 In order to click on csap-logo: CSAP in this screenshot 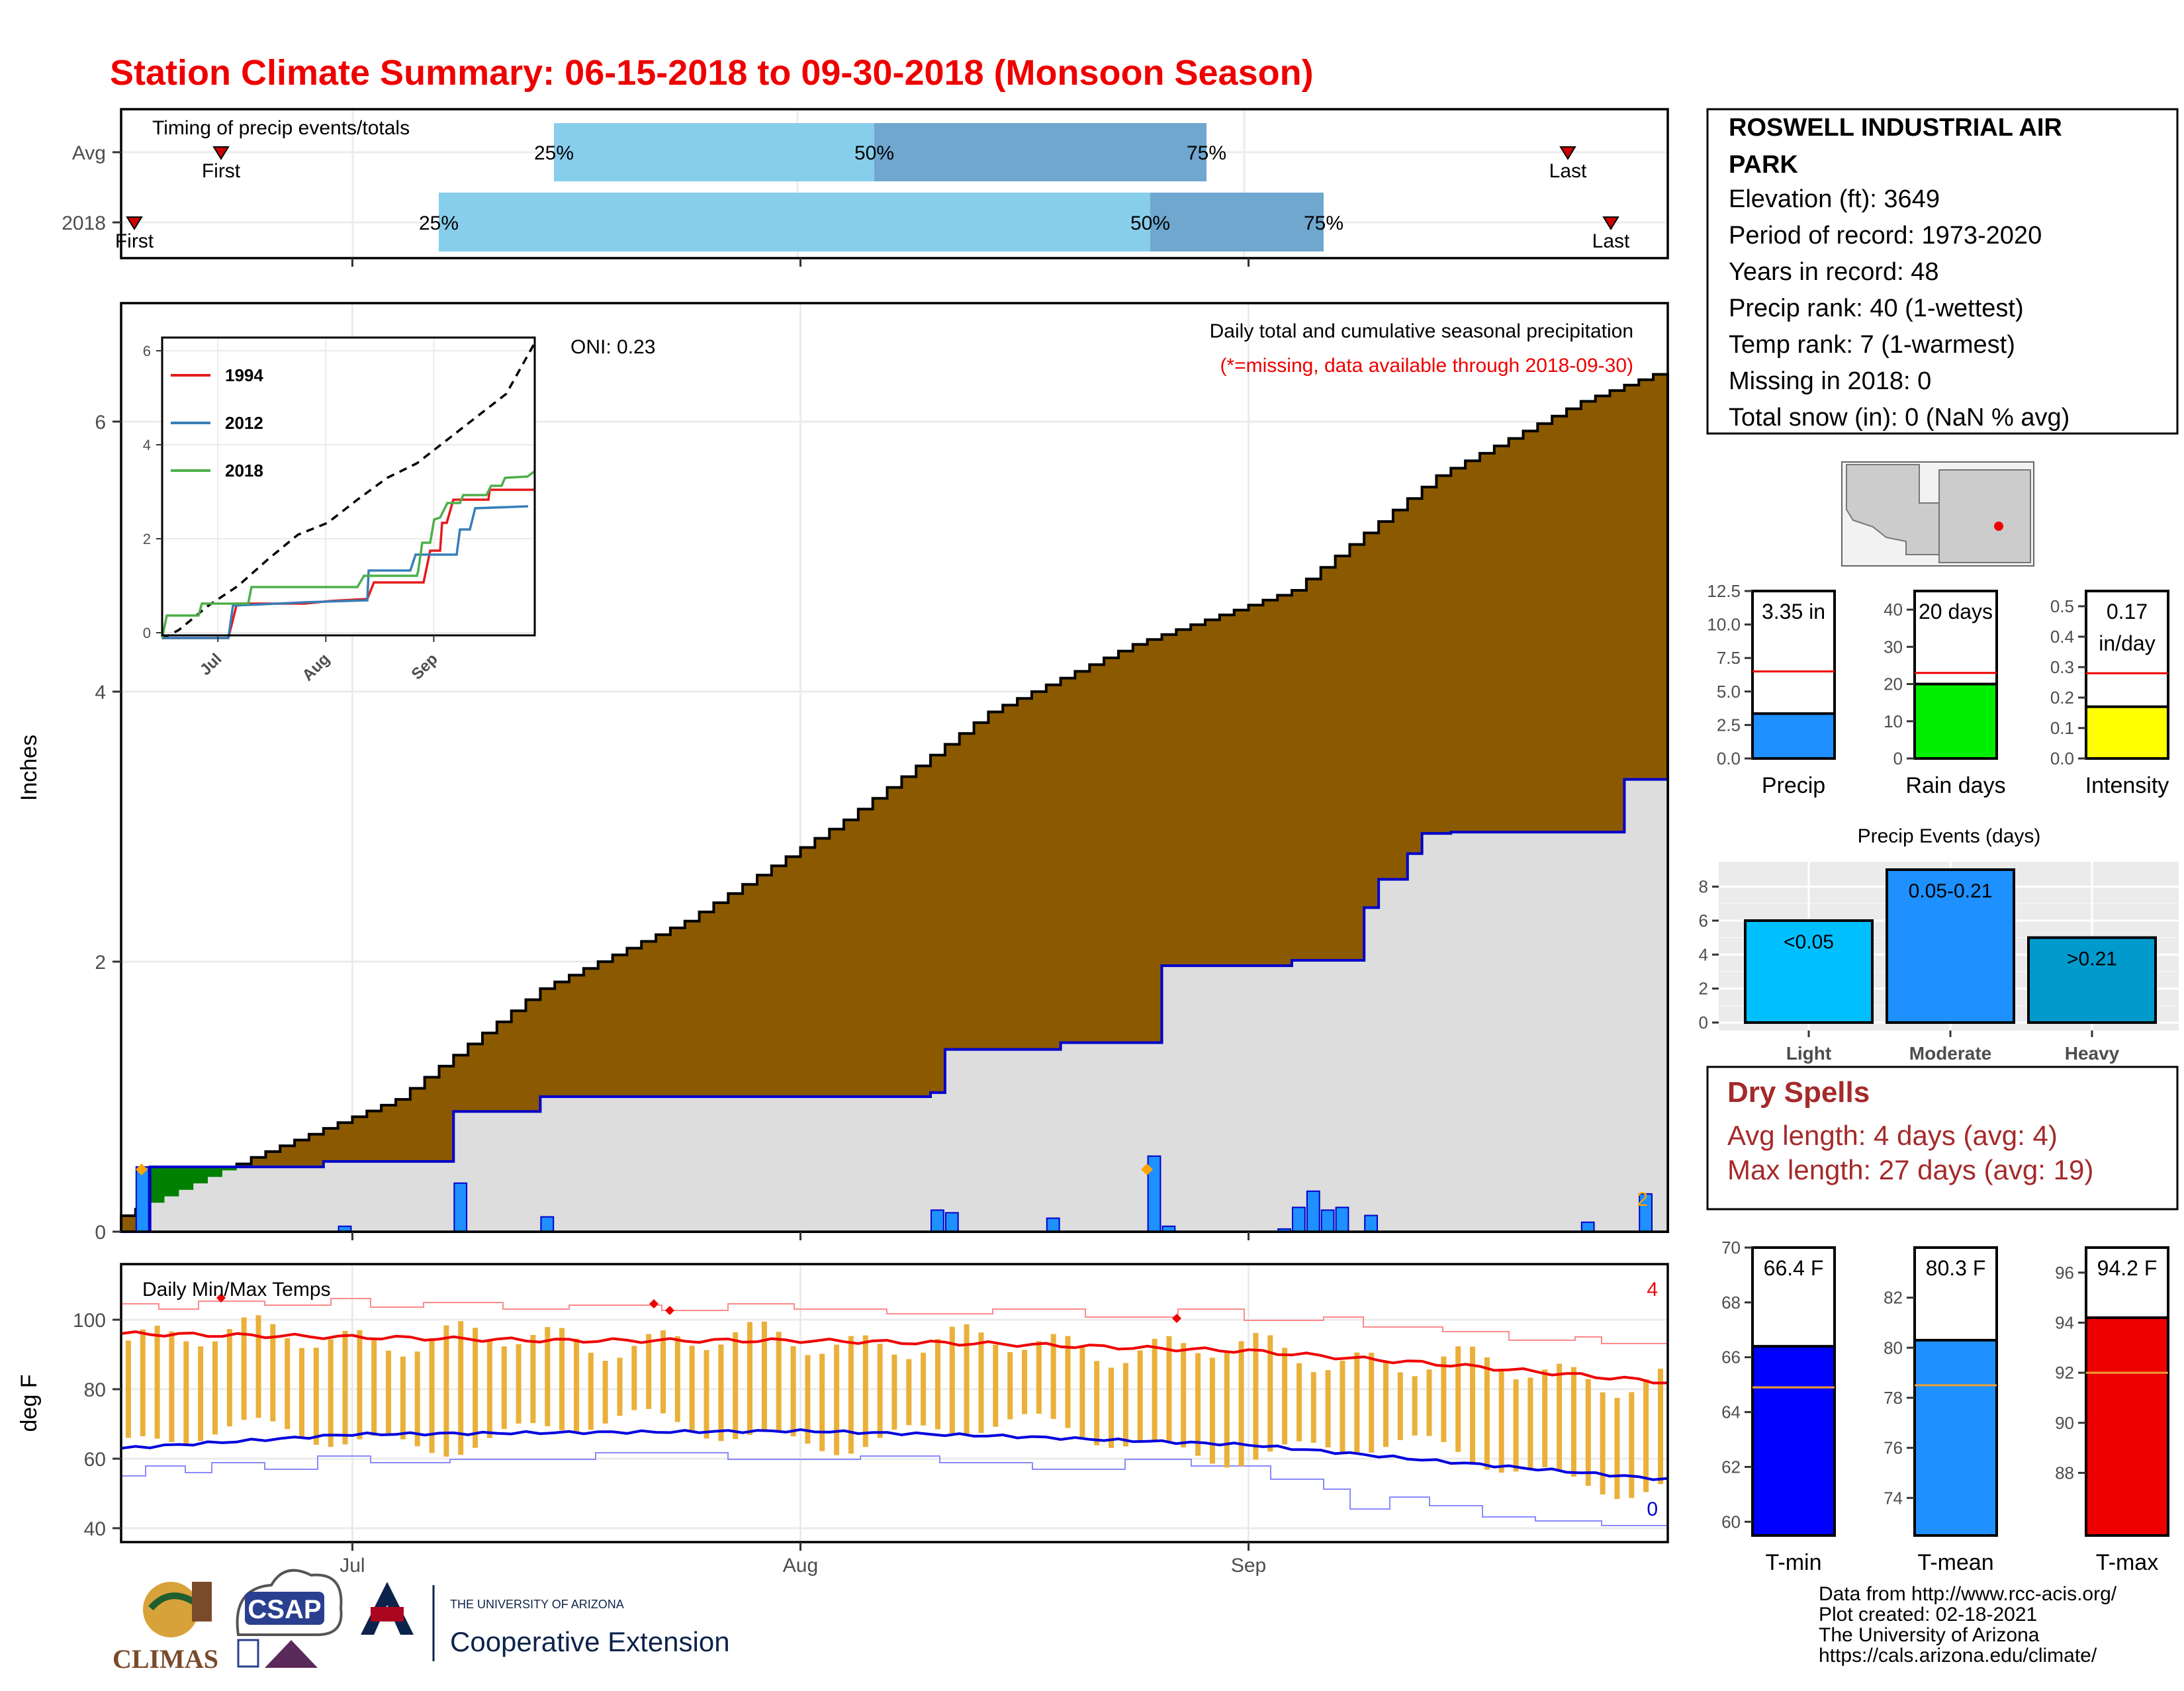, I will do `click(289, 1619)`.